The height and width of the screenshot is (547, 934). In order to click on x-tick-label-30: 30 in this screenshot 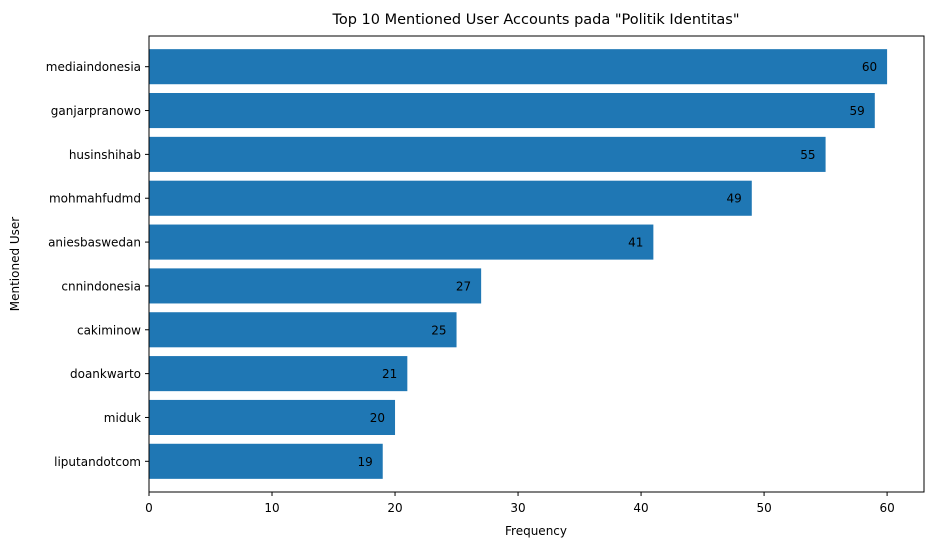, I will do `click(517, 508)`.